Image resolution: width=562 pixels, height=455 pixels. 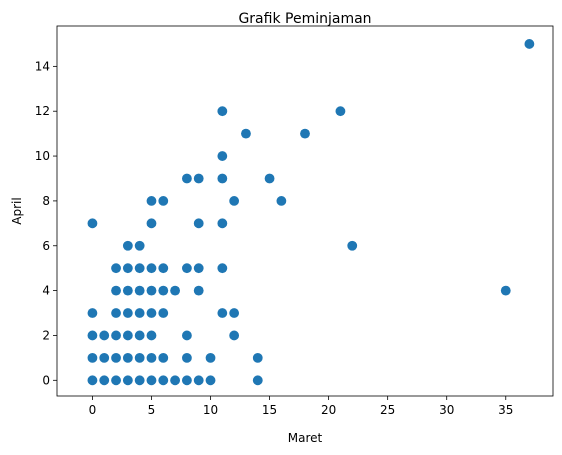 I want to click on y-axis-label: April, so click(x=17, y=210).